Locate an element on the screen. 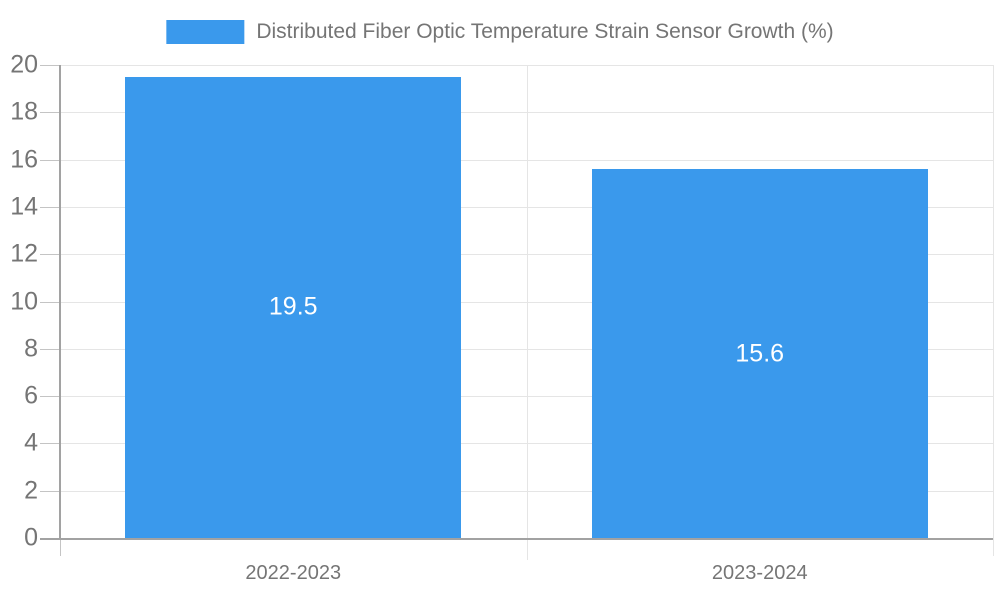 The width and height of the screenshot is (1000, 600). y-tick-label: 14 is located at coordinates (24, 206).